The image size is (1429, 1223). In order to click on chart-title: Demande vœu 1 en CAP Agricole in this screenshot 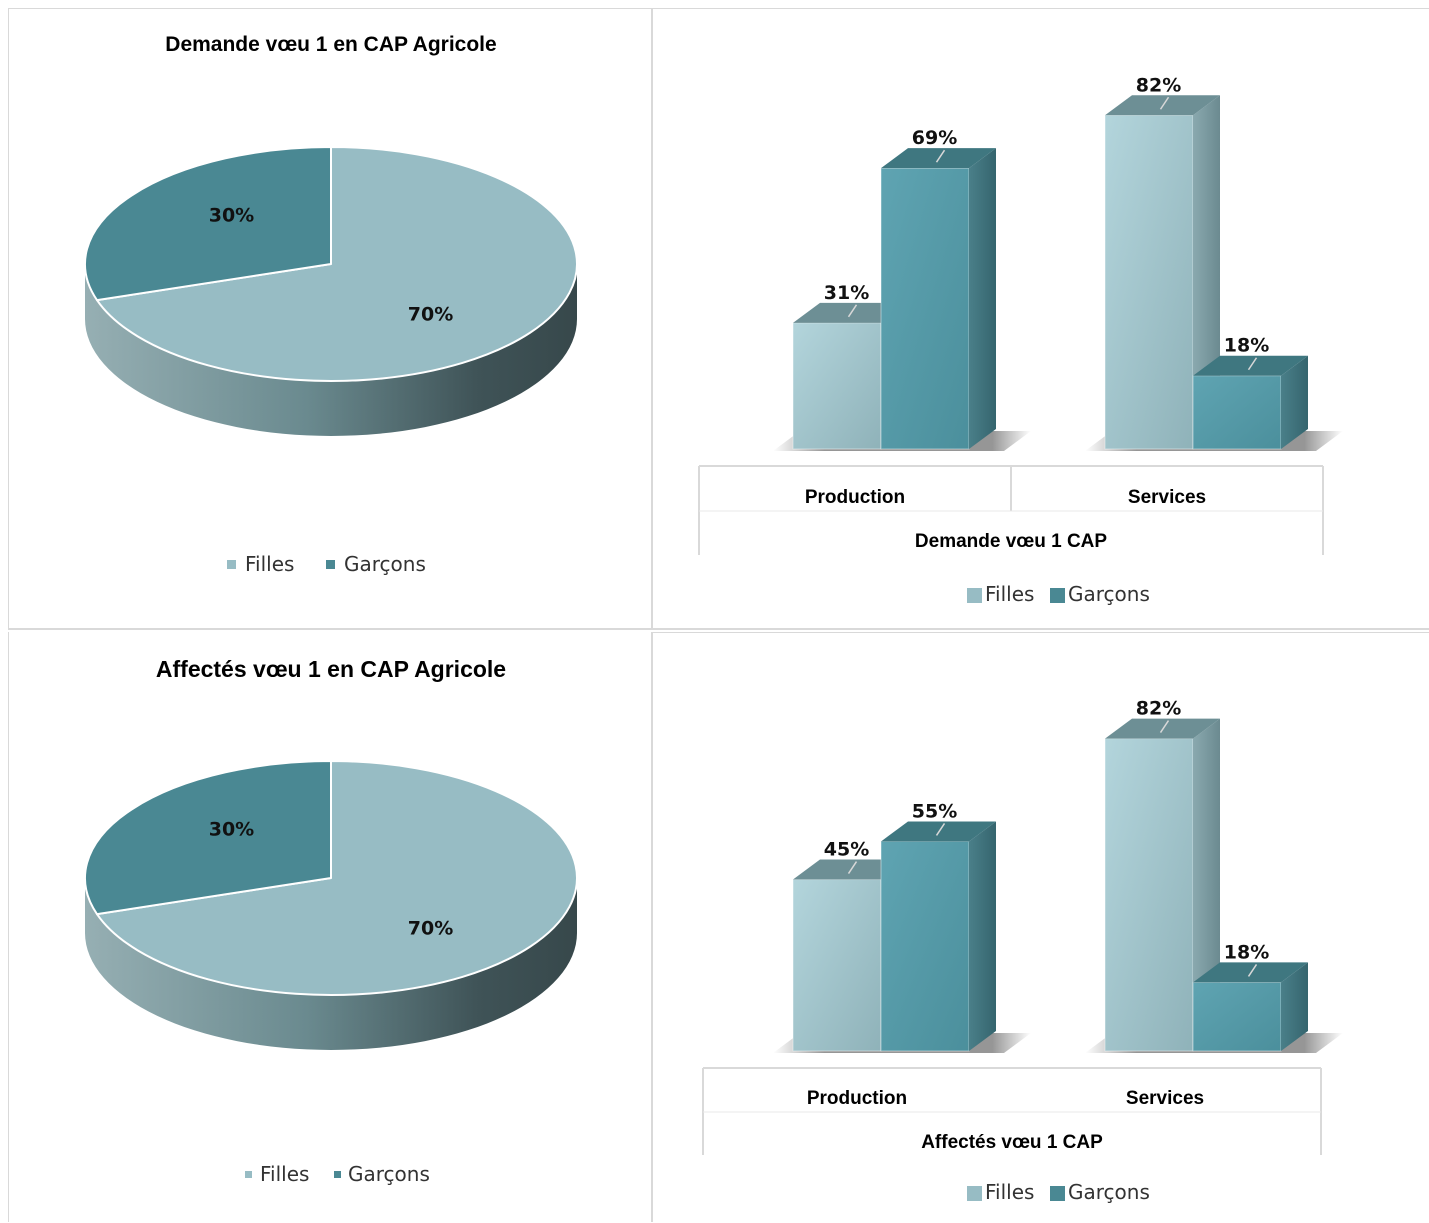, I will do `click(330, 44)`.